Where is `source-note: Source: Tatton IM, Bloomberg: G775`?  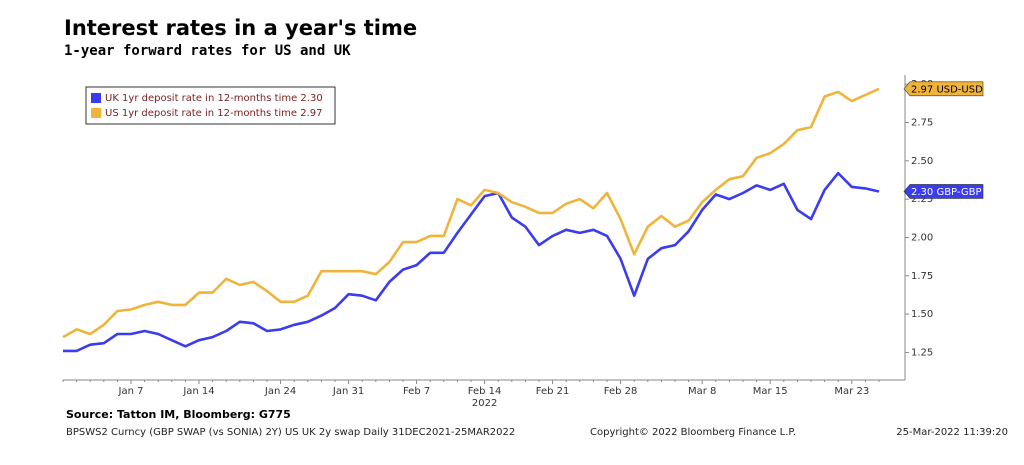 source-note: Source: Tatton IM, Bloomberg: G775 is located at coordinates (178, 414).